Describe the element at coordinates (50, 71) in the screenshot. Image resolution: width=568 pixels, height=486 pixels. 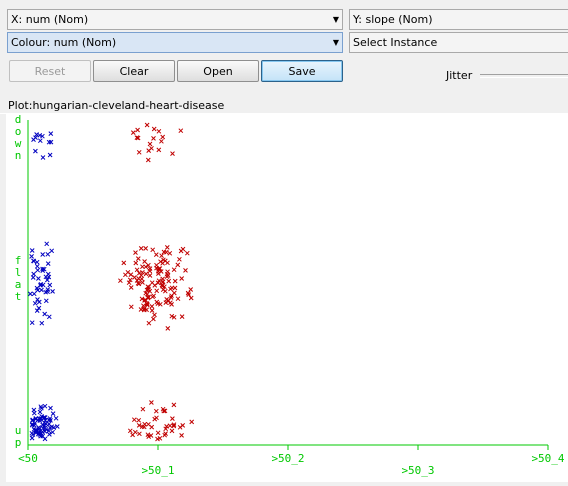
I see `reset-button: Reset` at that location.